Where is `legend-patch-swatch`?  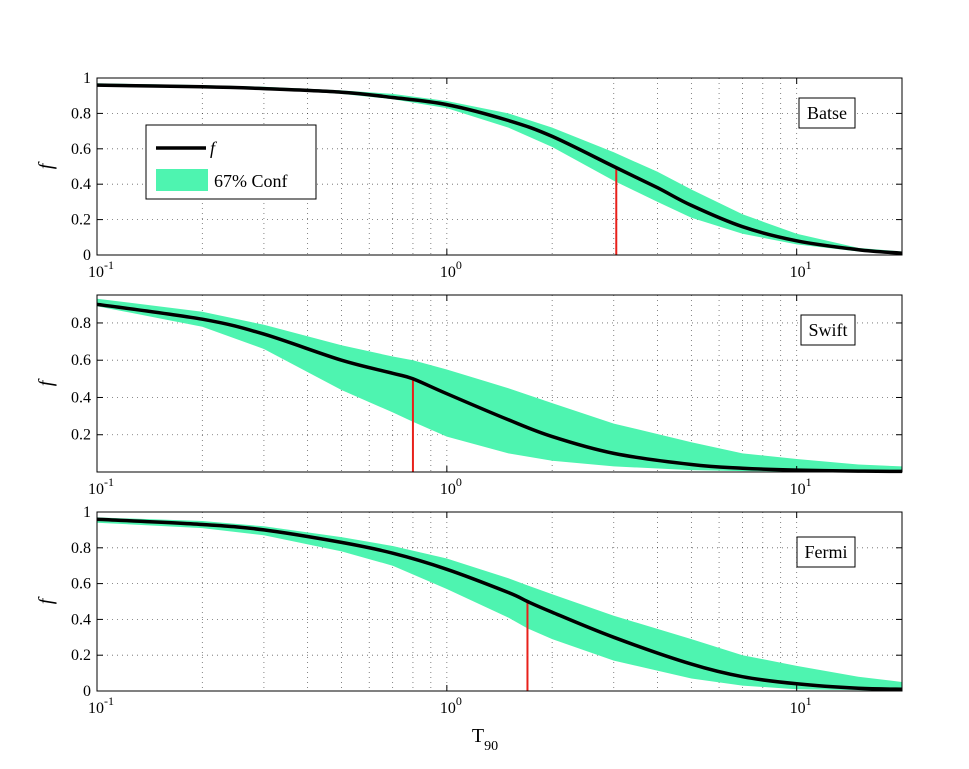 legend-patch-swatch is located at coordinates (182, 180).